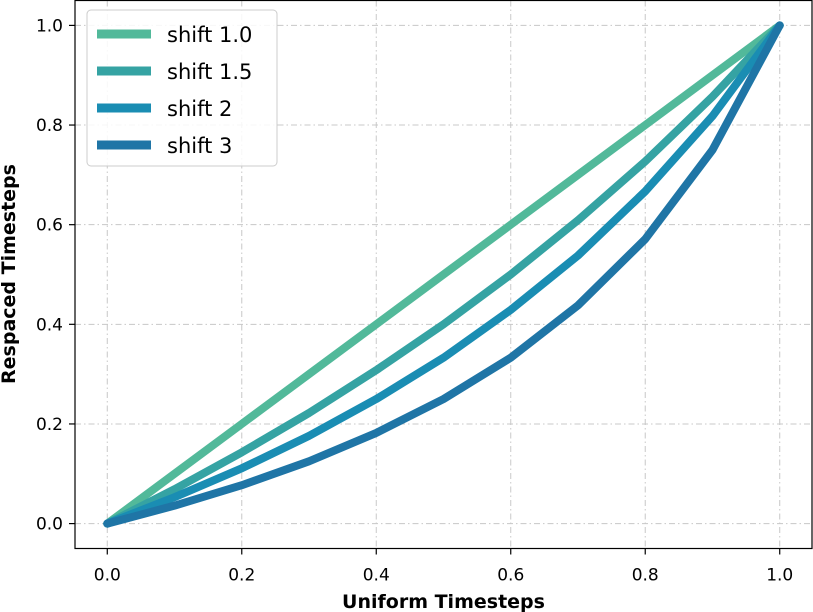 The width and height of the screenshot is (813, 612). I want to click on legend-label: shift 1.0, so click(209, 35).